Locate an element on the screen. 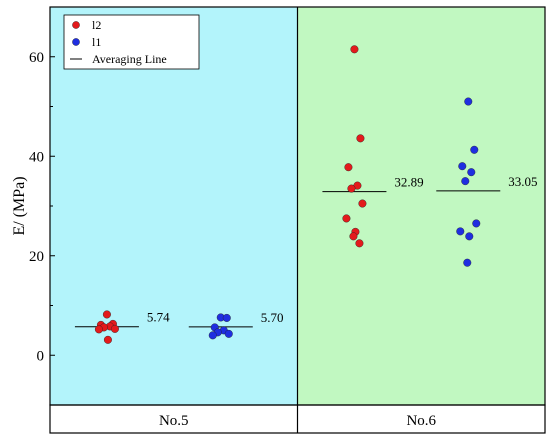 The image size is (550, 440). mean-label: 5.74 is located at coordinates (158, 317).